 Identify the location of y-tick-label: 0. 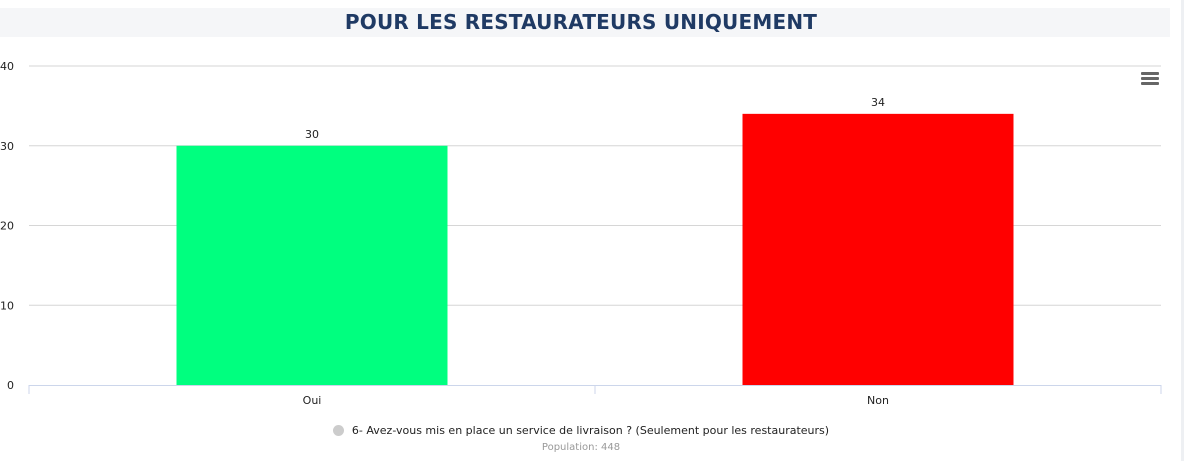
(10, 385).